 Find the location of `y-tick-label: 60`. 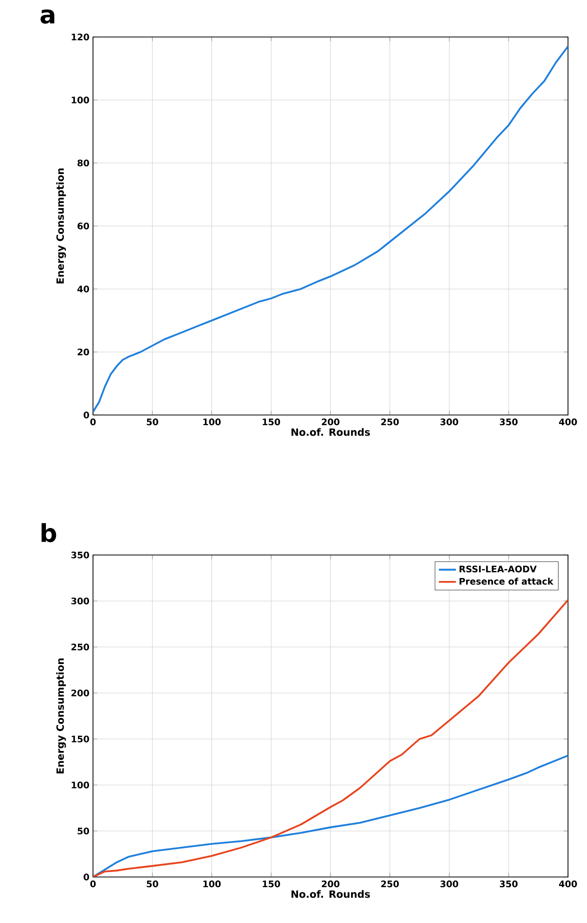

y-tick-label: 60 is located at coordinates (84, 226).